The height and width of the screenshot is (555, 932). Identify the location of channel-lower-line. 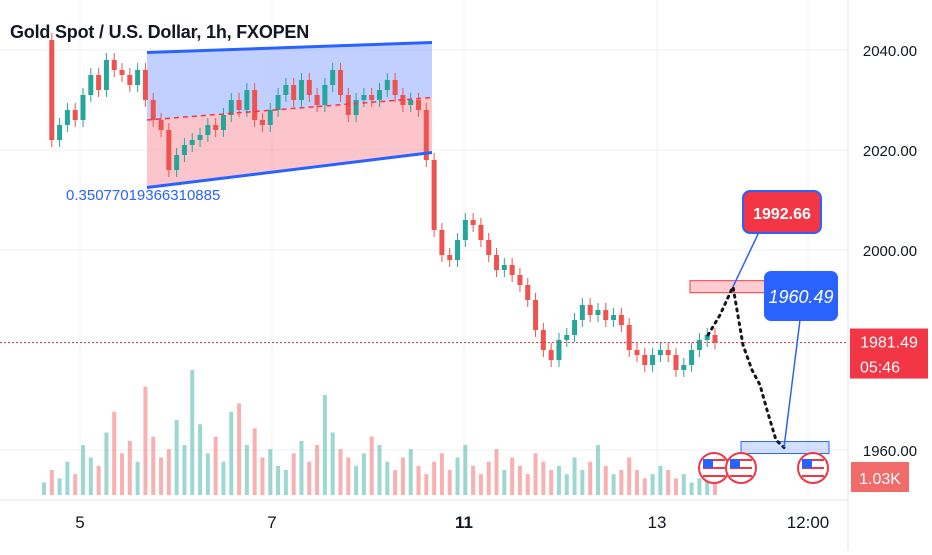
(289, 170).